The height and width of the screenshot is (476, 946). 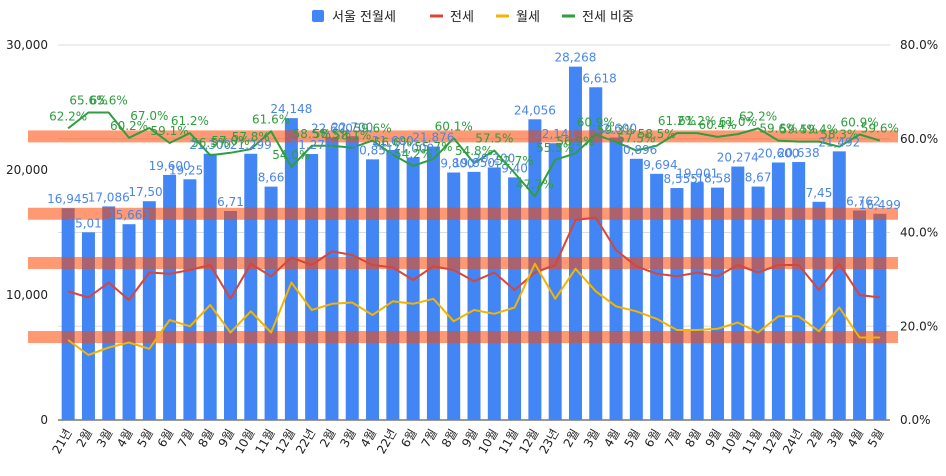 I want to click on bar-label-34: 18,675, so click(x=758, y=178).